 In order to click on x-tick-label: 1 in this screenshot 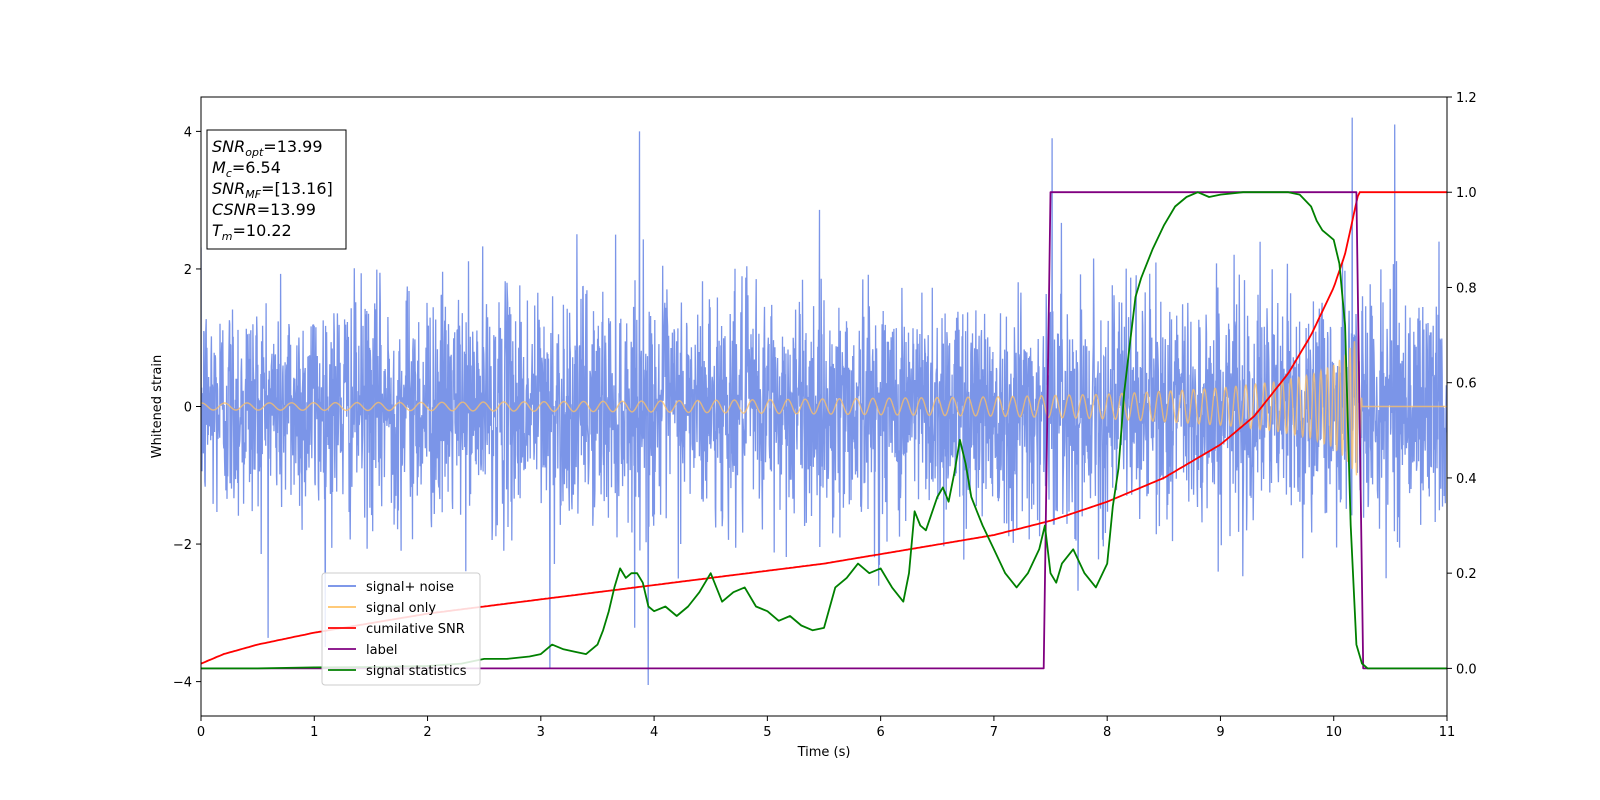, I will do `click(314, 732)`.